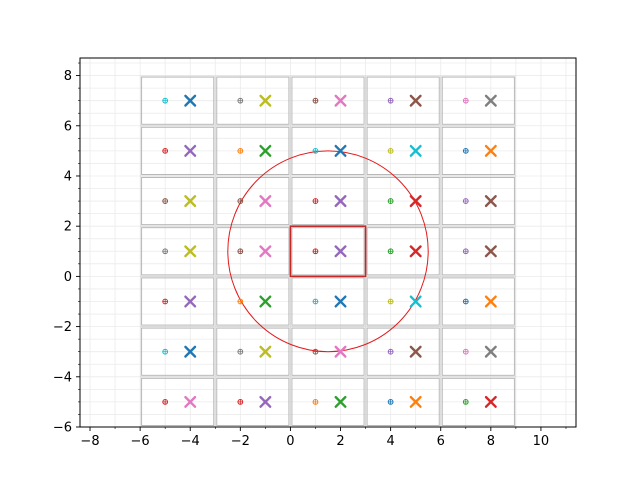  What do you see at coordinates (89, 441) in the screenshot?
I see `x-tick-label: −8` at bounding box center [89, 441].